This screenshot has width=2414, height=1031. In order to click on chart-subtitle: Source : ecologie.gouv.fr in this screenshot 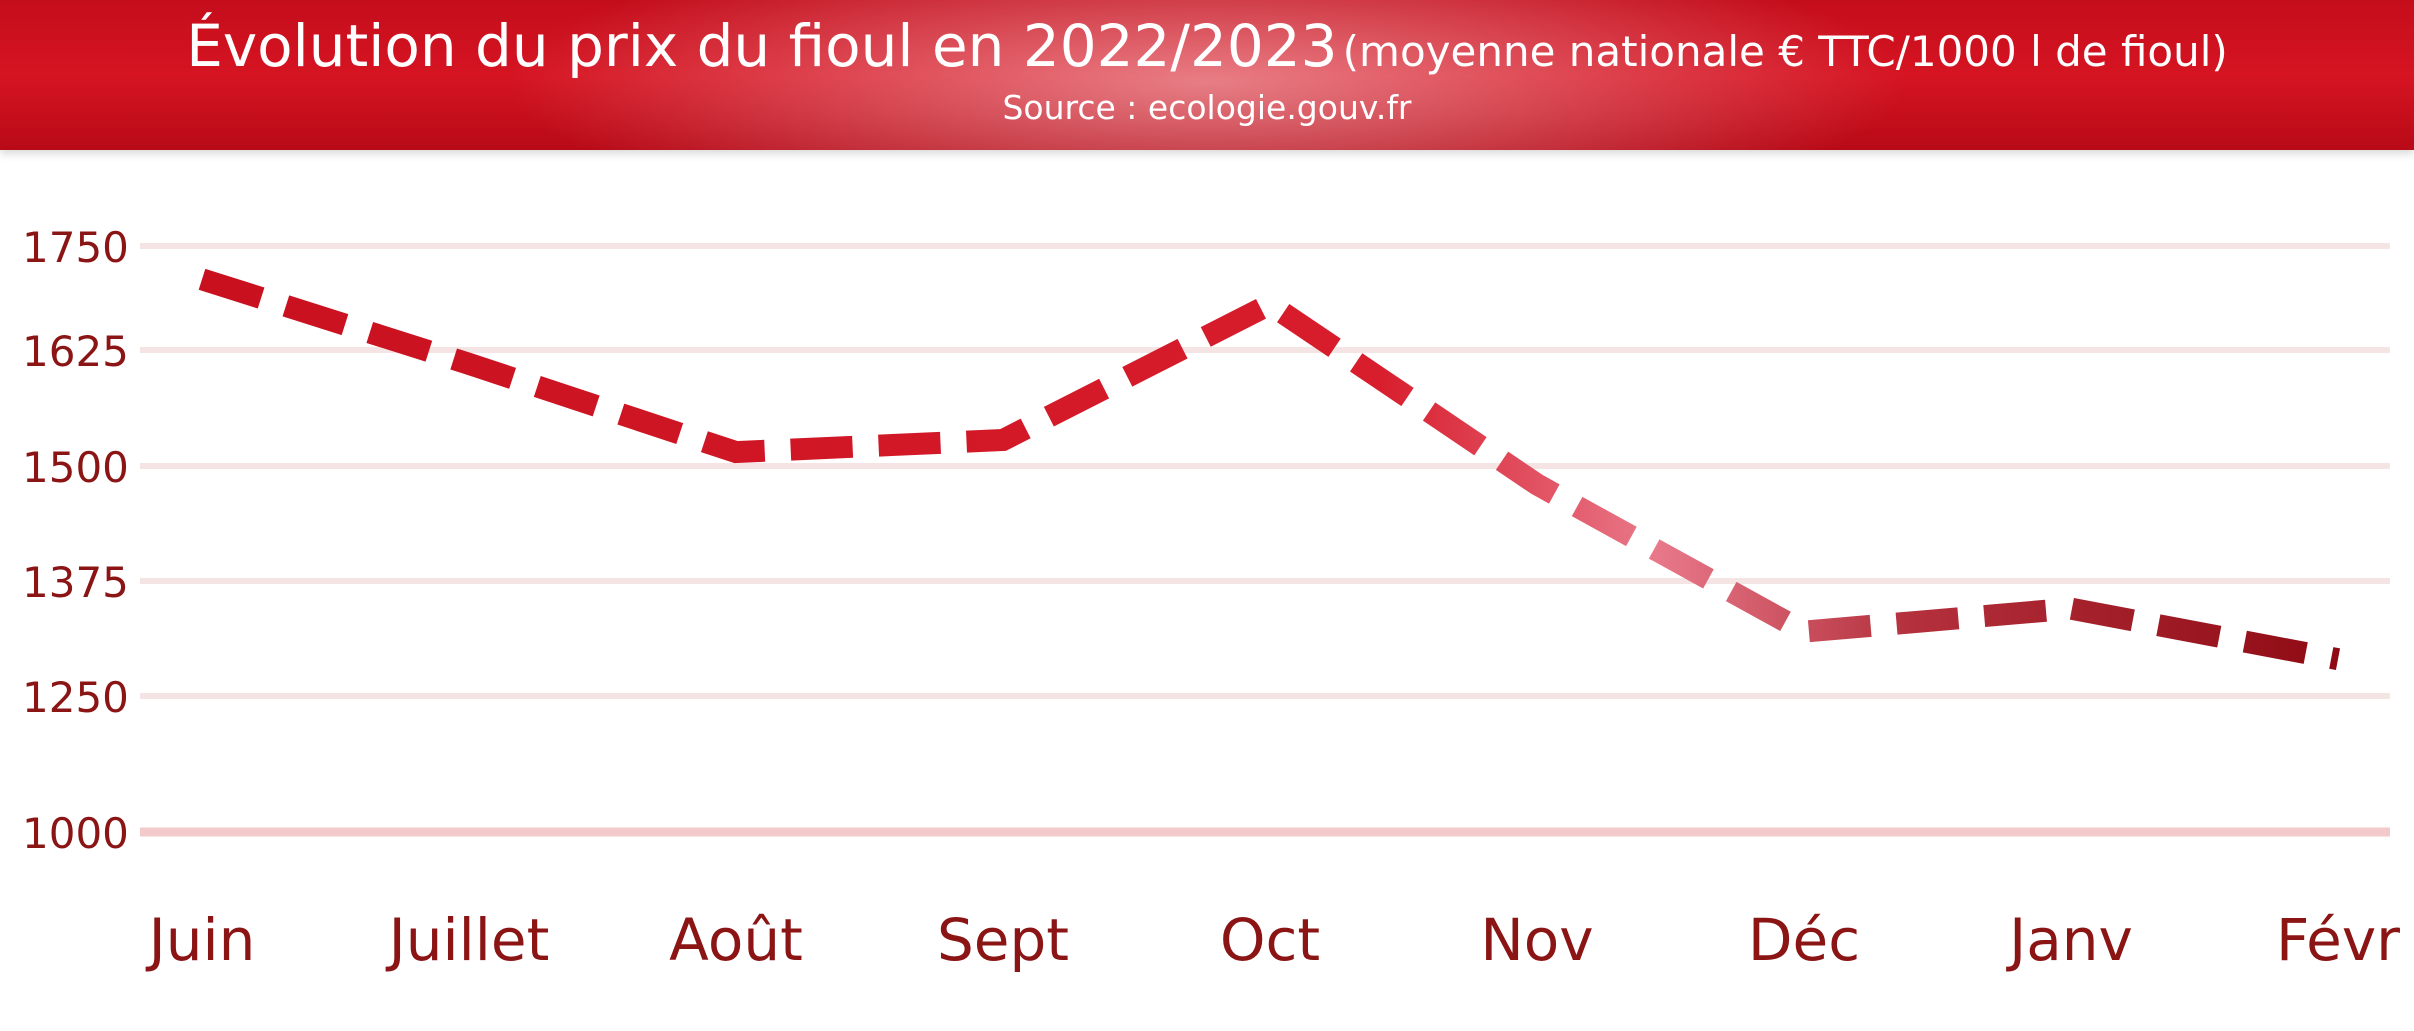, I will do `click(1207, 107)`.